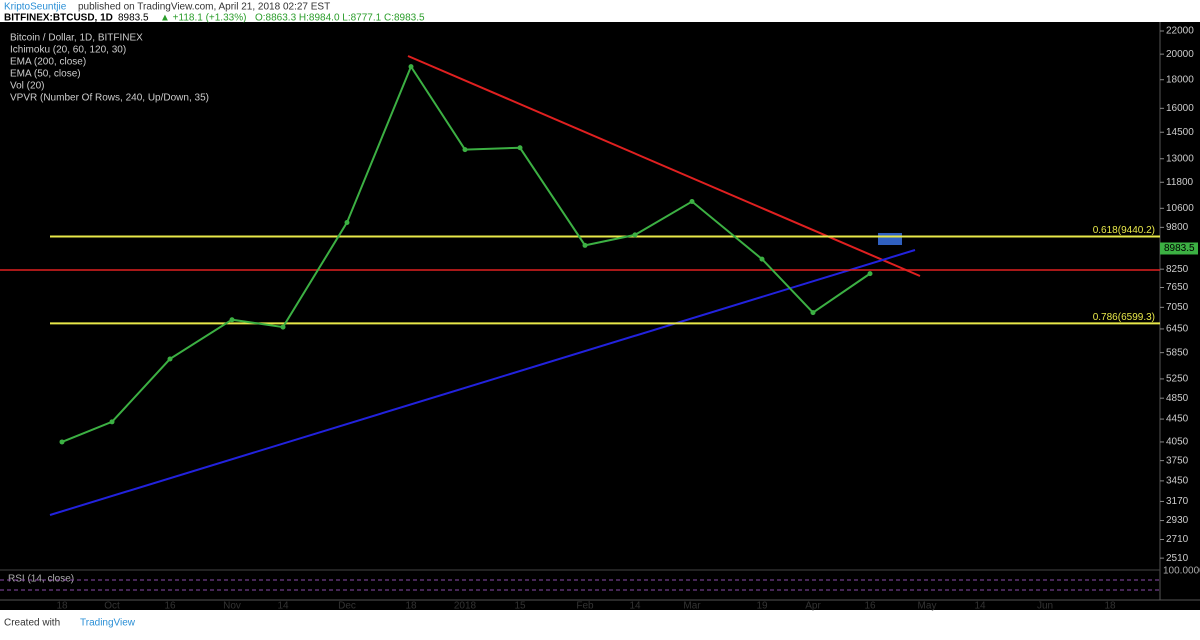 The height and width of the screenshot is (640, 1200). What do you see at coordinates (1180, 79) in the screenshot?
I see `y-tick-label: 18000` at bounding box center [1180, 79].